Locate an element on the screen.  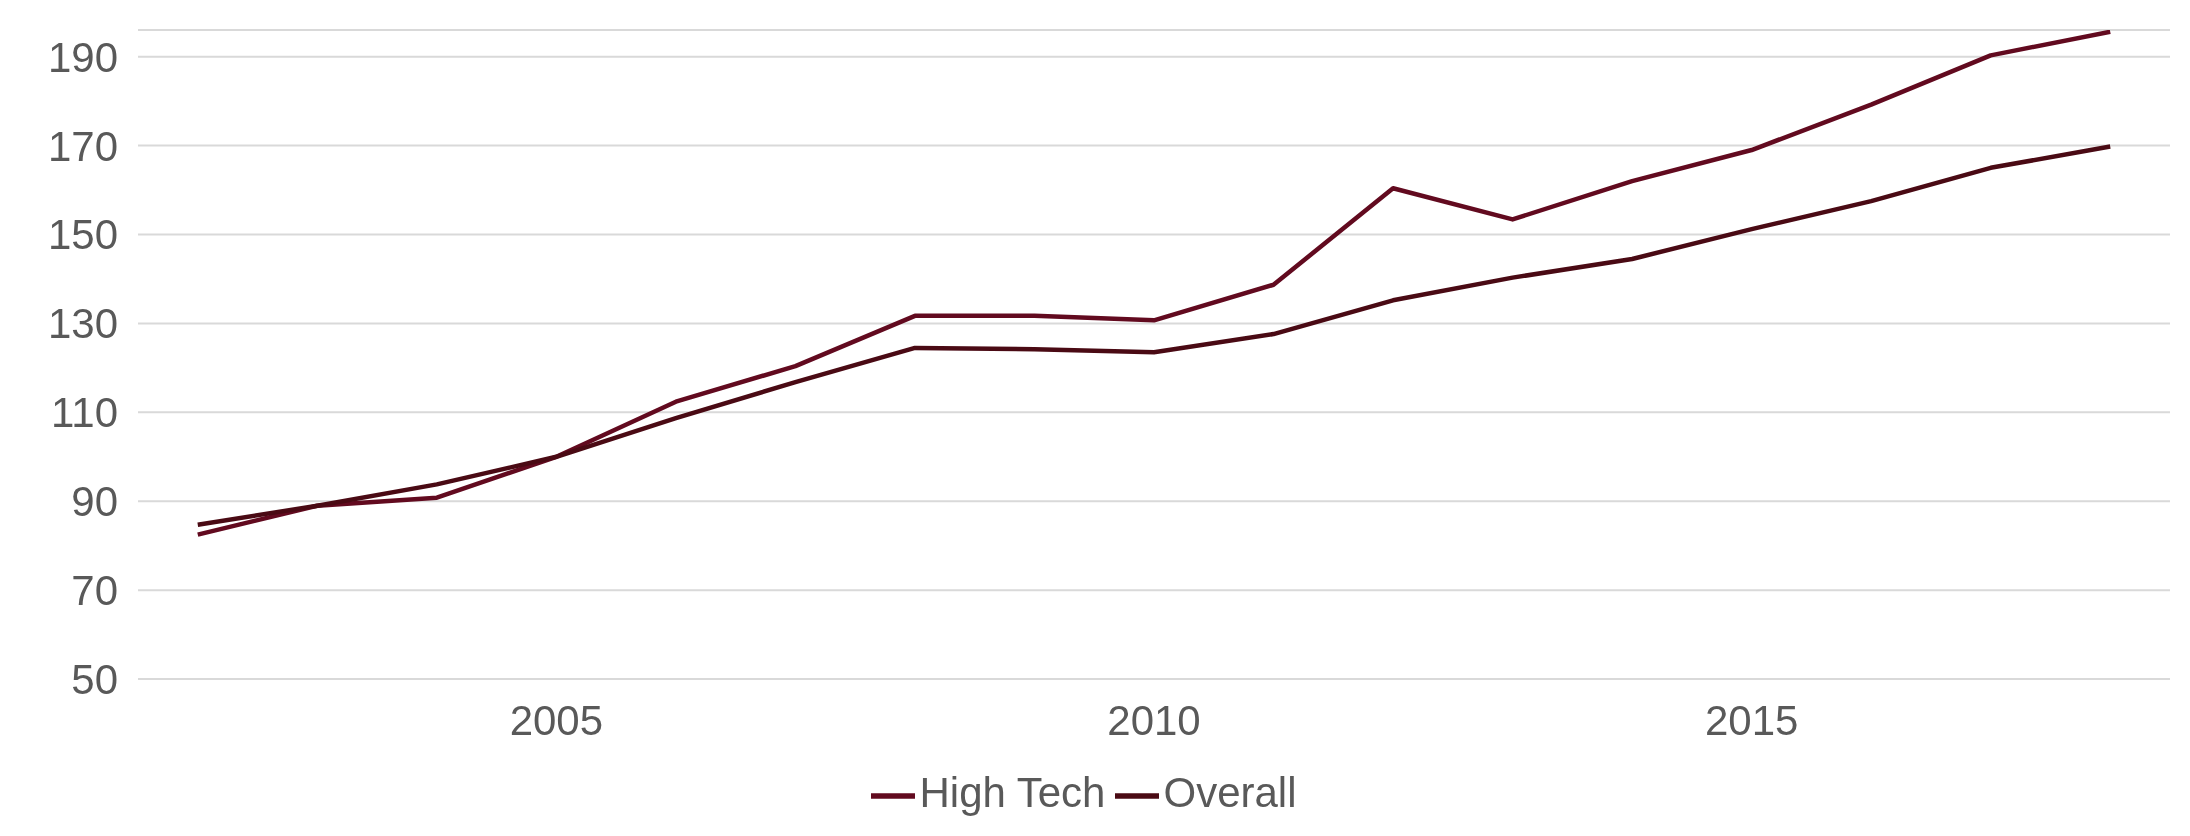
y-tick-label: 170 is located at coordinates (82, 146).